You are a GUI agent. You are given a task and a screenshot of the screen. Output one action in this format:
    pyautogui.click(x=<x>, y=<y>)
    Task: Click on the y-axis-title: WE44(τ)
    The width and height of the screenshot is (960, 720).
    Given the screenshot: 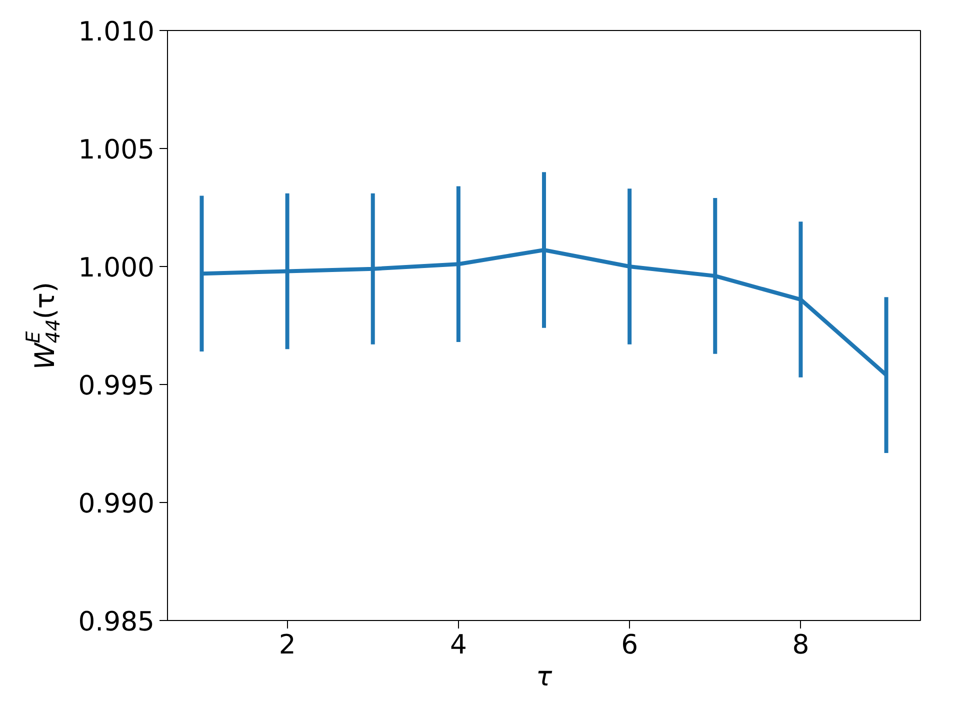 What is the action you would take?
    pyautogui.click(x=43, y=326)
    